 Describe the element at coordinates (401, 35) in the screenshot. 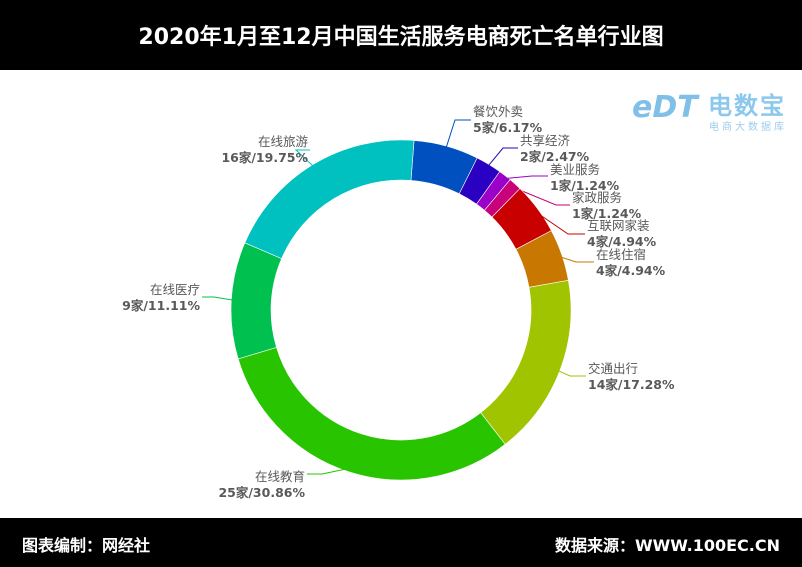

I see `chart-title: 2020年1月至12月中国生活服务电商死亡名单行业图` at that location.